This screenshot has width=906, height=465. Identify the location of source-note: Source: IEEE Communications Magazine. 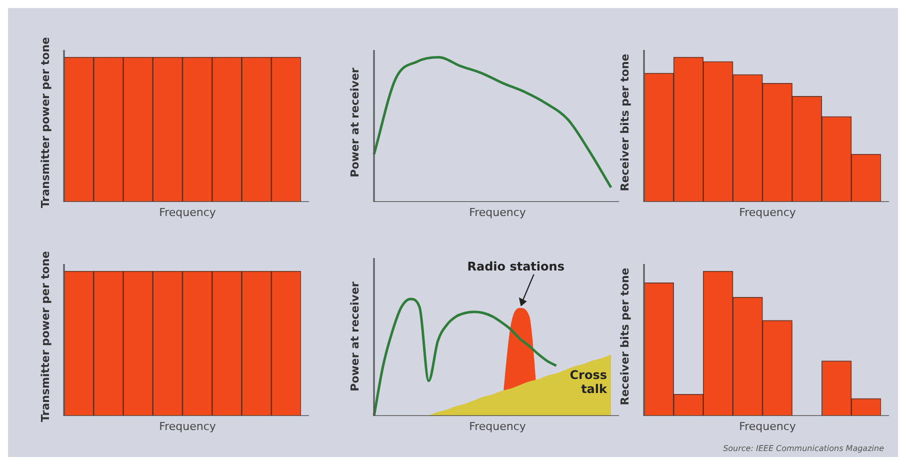
(803, 448).